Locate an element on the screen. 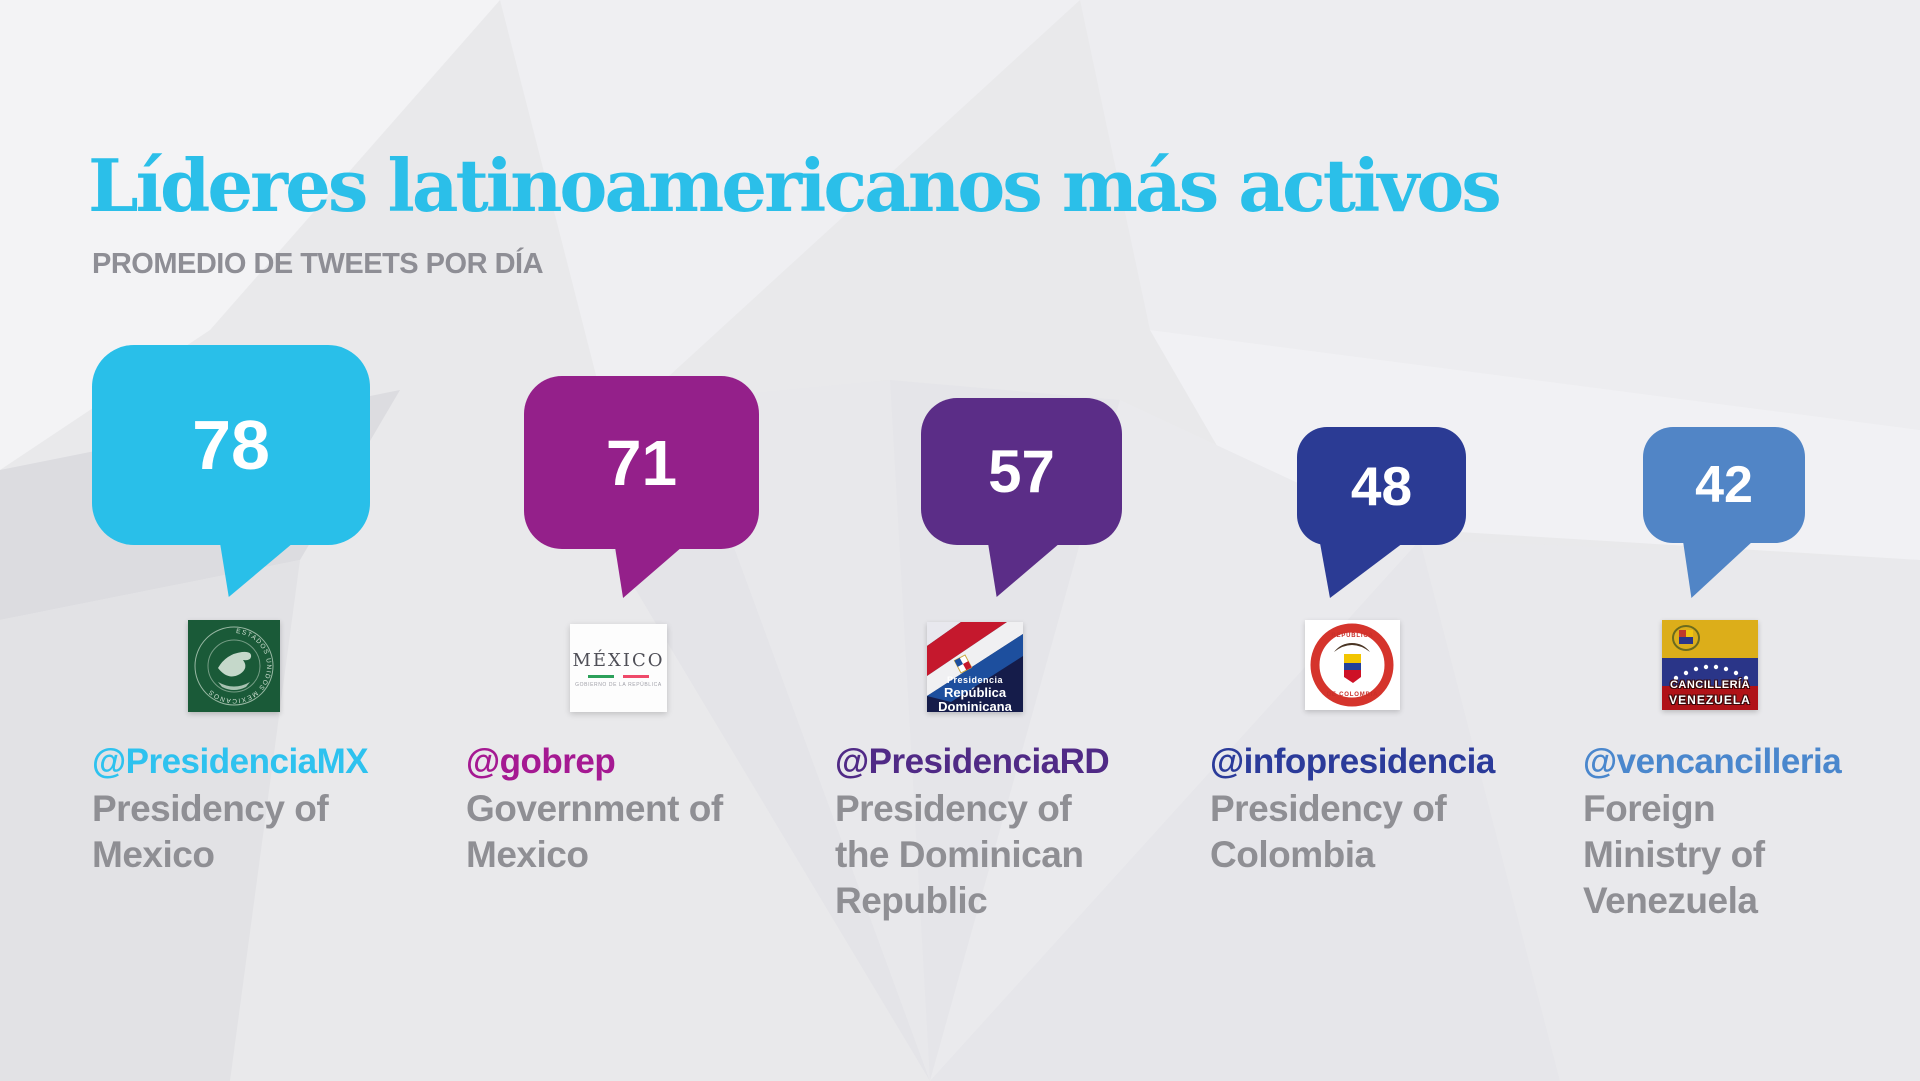  tweet-count: 78 is located at coordinates (231, 445).